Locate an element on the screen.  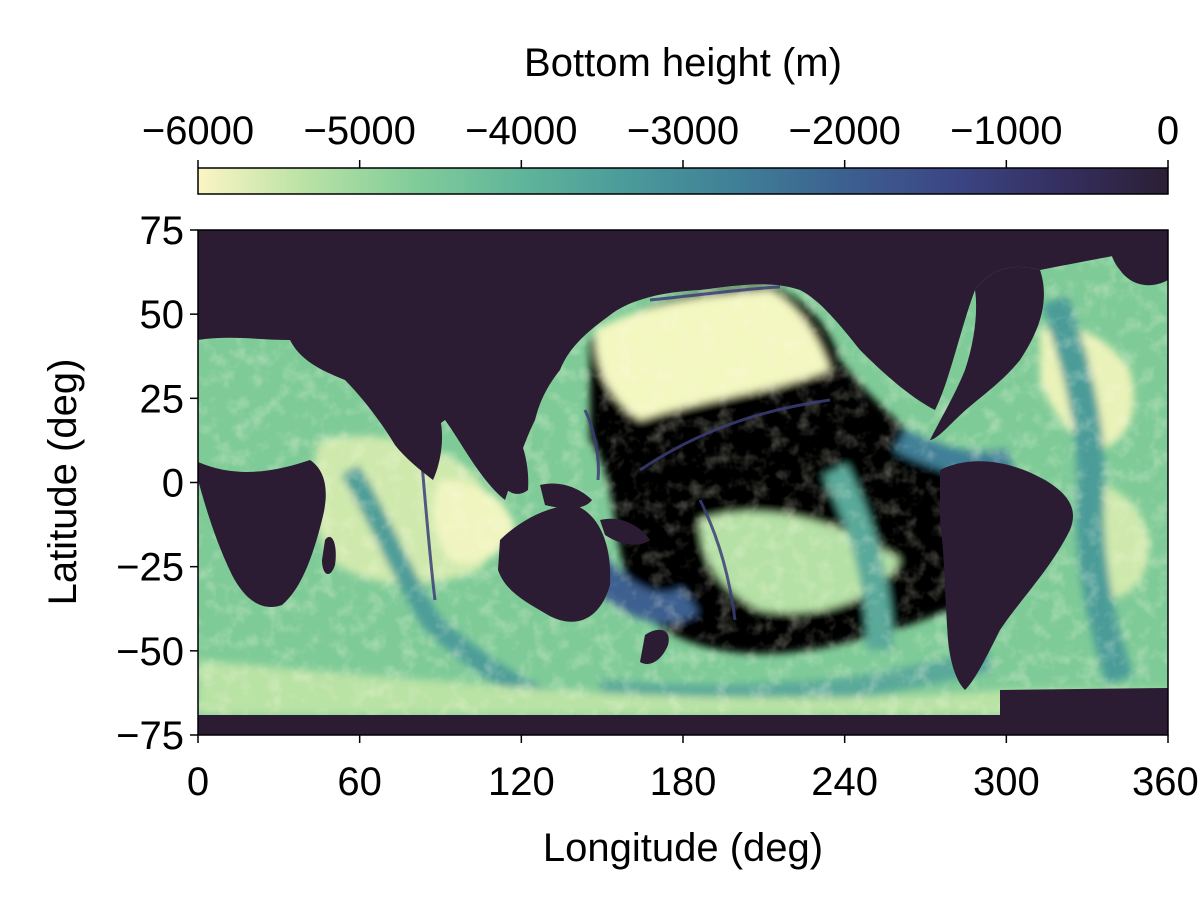
colorbar-tick-label: −1000 is located at coordinates (1006, 131).